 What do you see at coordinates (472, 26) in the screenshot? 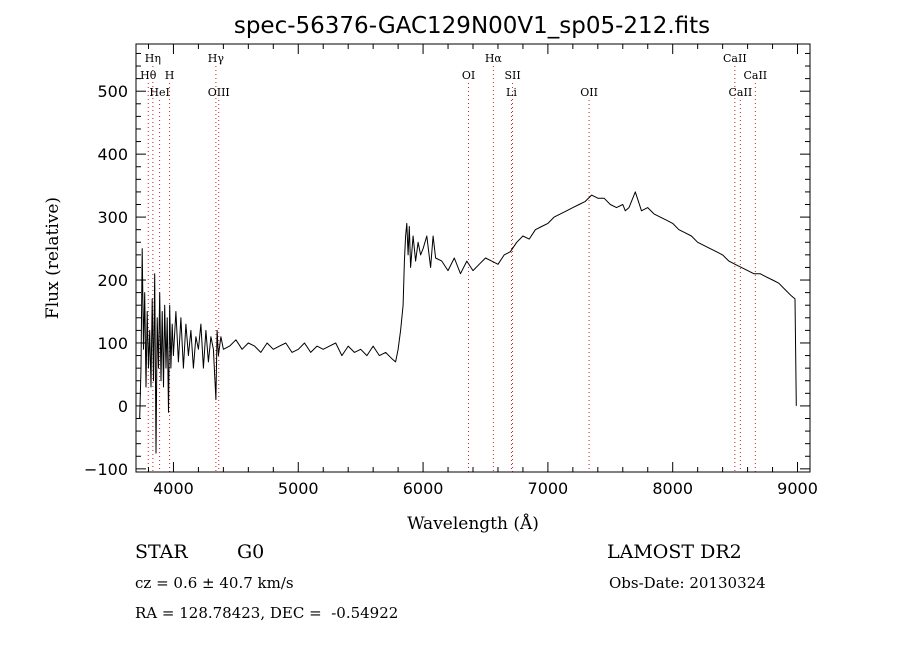
I see `chart-title: spec-56376-GAC129N00V1_sp05-212.fits` at bounding box center [472, 26].